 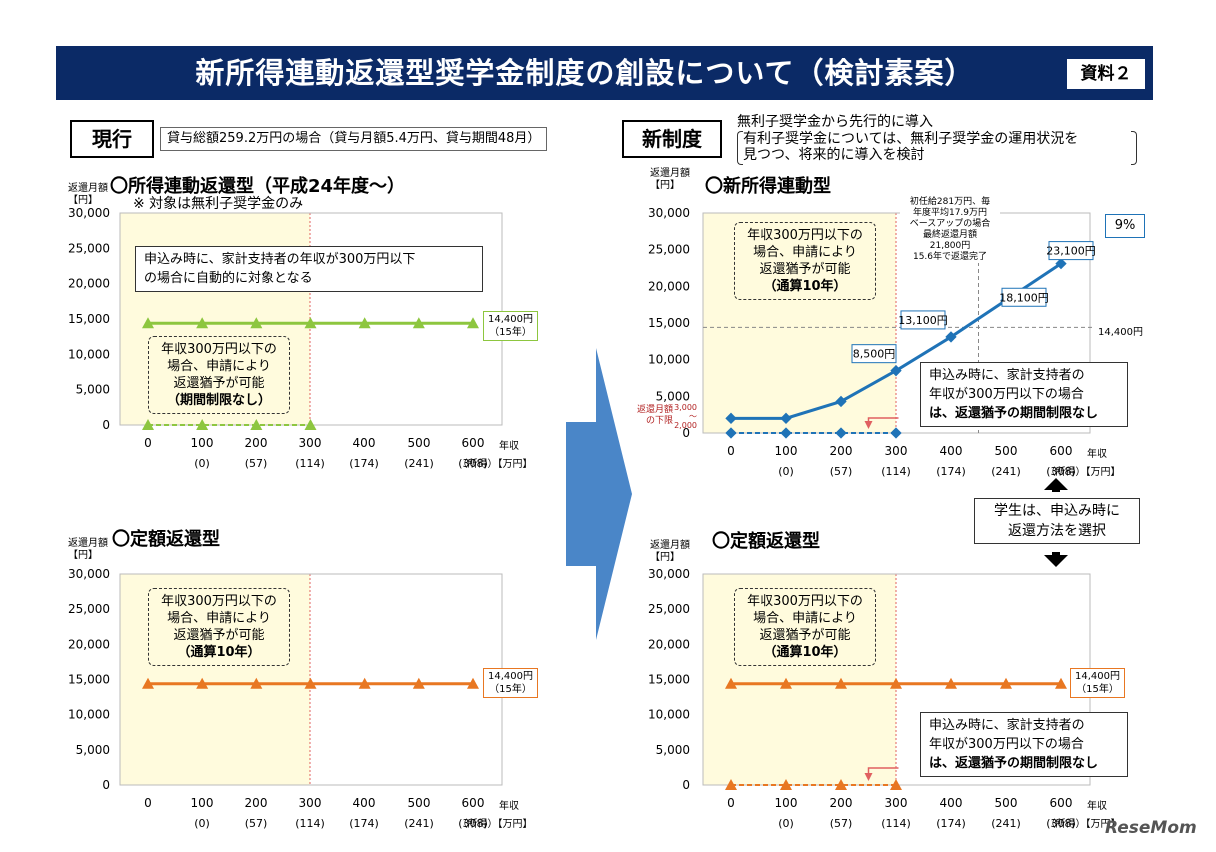 I want to click on chart3-min-label: 返還月額 の下限, so click(x=654, y=415).